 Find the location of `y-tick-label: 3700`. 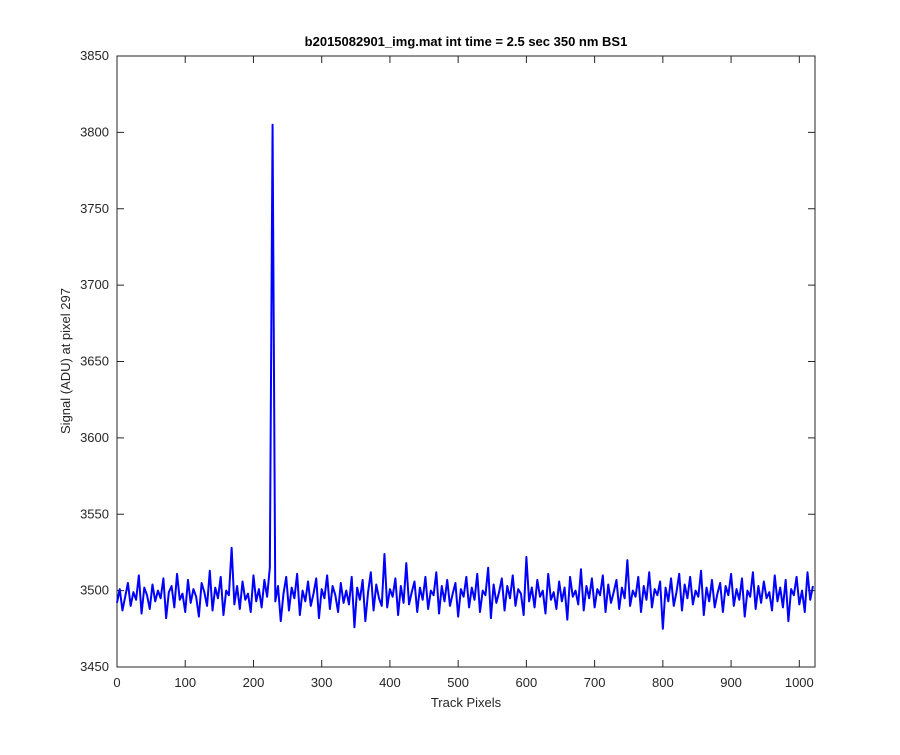

y-tick-label: 3700 is located at coordinates (94, 284).